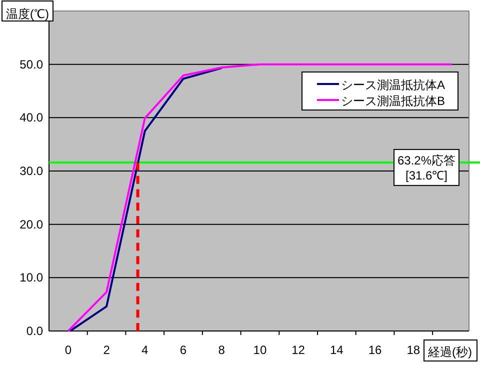 Image resolution: width=480 pixels, height=365 pixels. Describe the element at coordinates (32, 224) in the screenshot. I see `y-tick-label: 20.0` at that location.